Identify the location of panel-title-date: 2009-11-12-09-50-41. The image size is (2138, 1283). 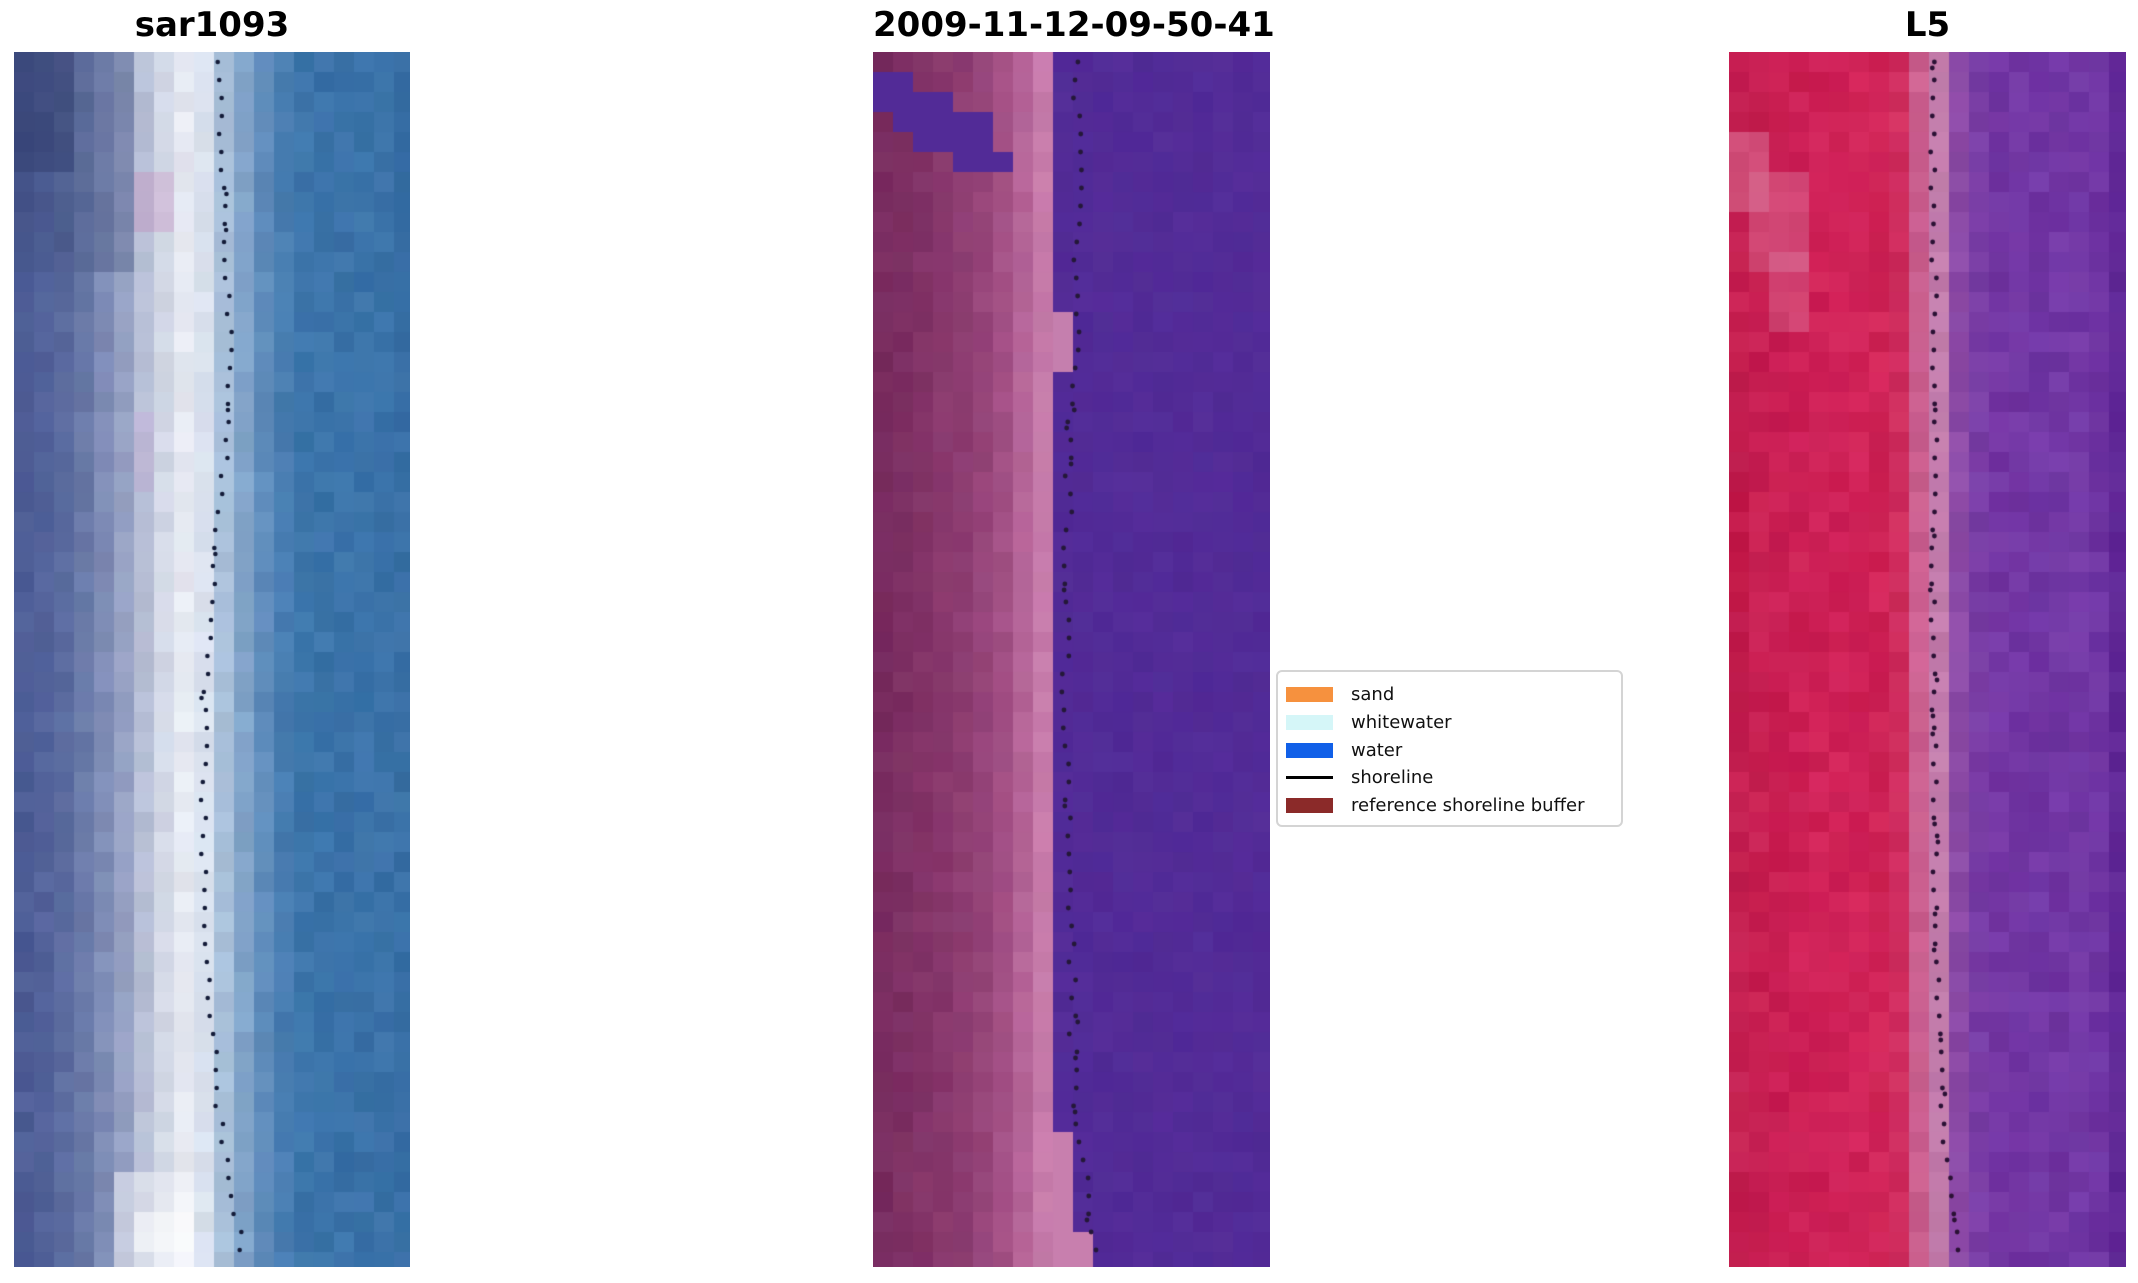
(1074, 25).